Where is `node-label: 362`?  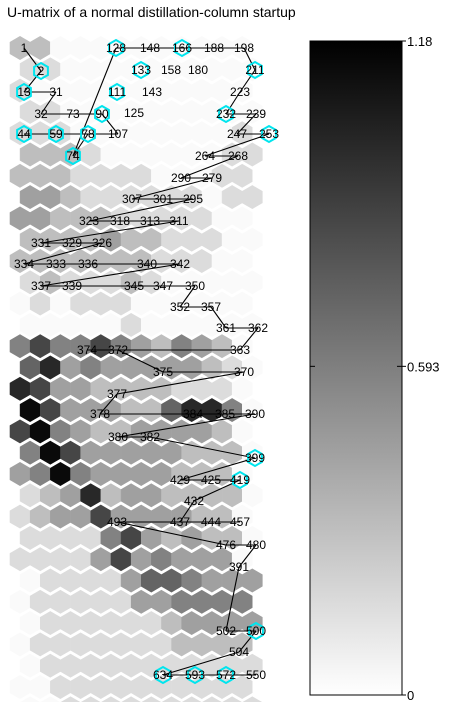 node-label: 362 is located at coordinates (258, 328).